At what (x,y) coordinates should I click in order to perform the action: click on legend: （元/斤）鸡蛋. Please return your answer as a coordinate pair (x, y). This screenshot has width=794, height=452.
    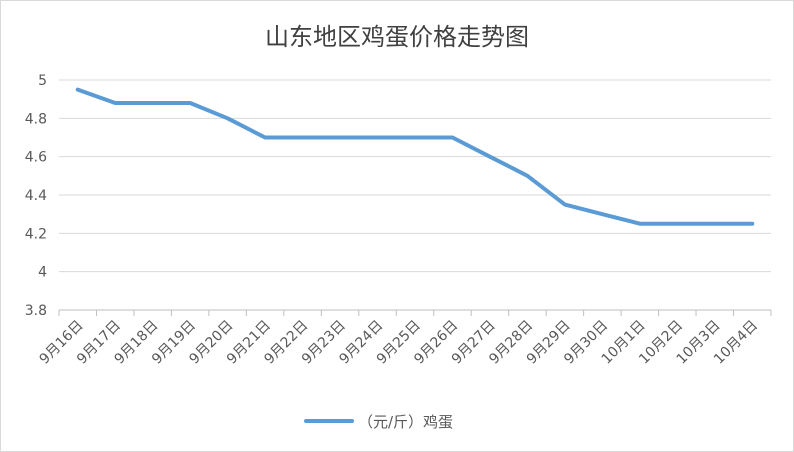
    Looking at the image, I should click on (378, 422).